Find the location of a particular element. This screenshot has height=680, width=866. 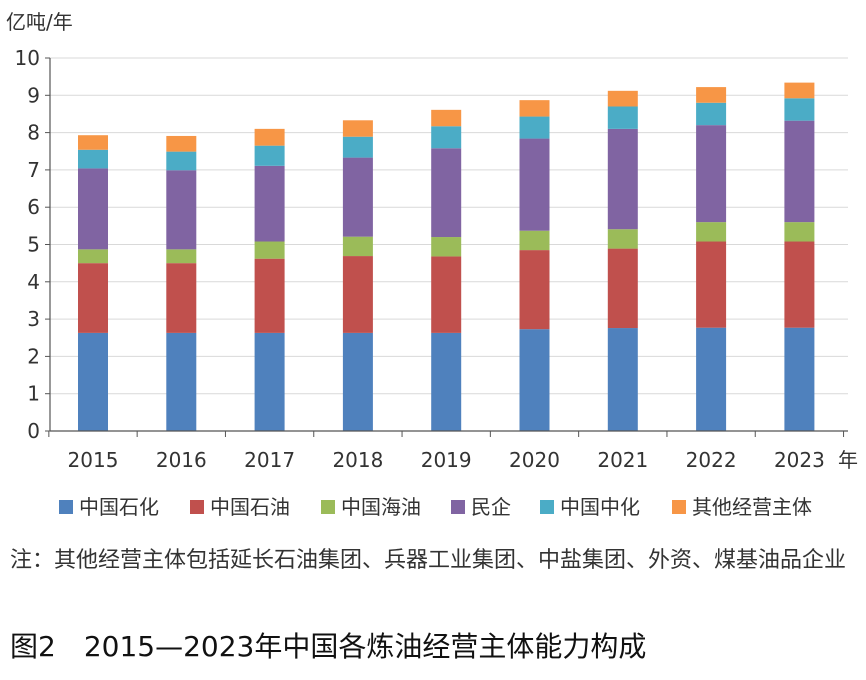

x-tick-label: 2016 is located at coordinates (181, 460).